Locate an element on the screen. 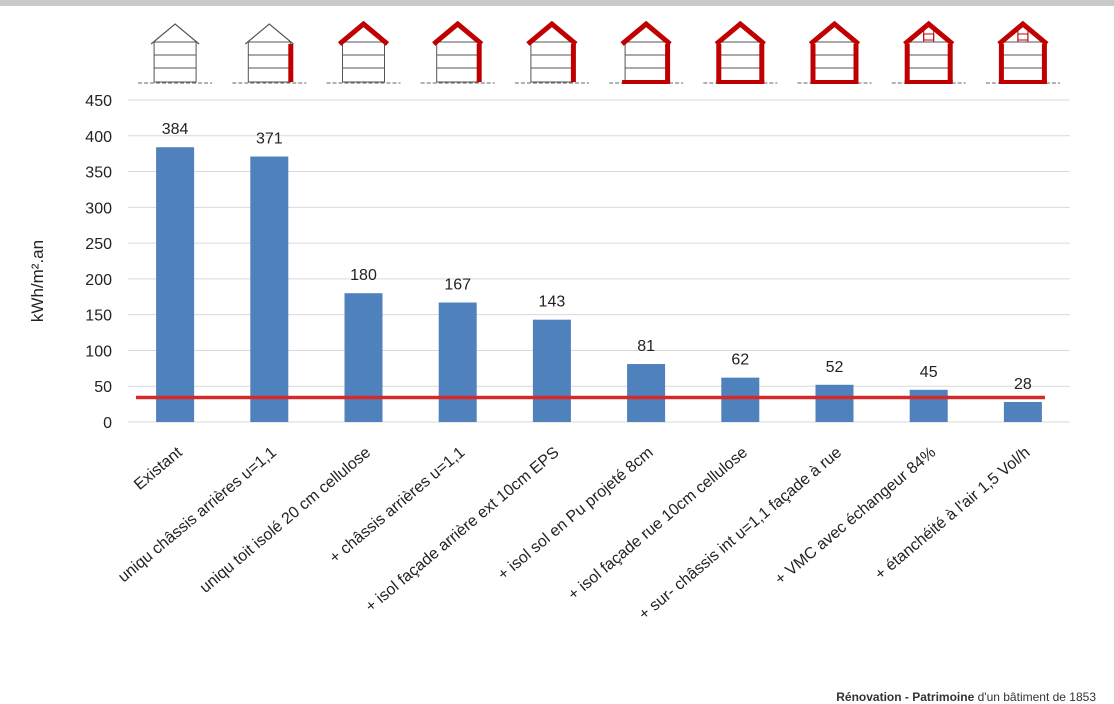 This screenshot has width=1114, height=704. data-label: 62 is located at coordinates (740, 360).